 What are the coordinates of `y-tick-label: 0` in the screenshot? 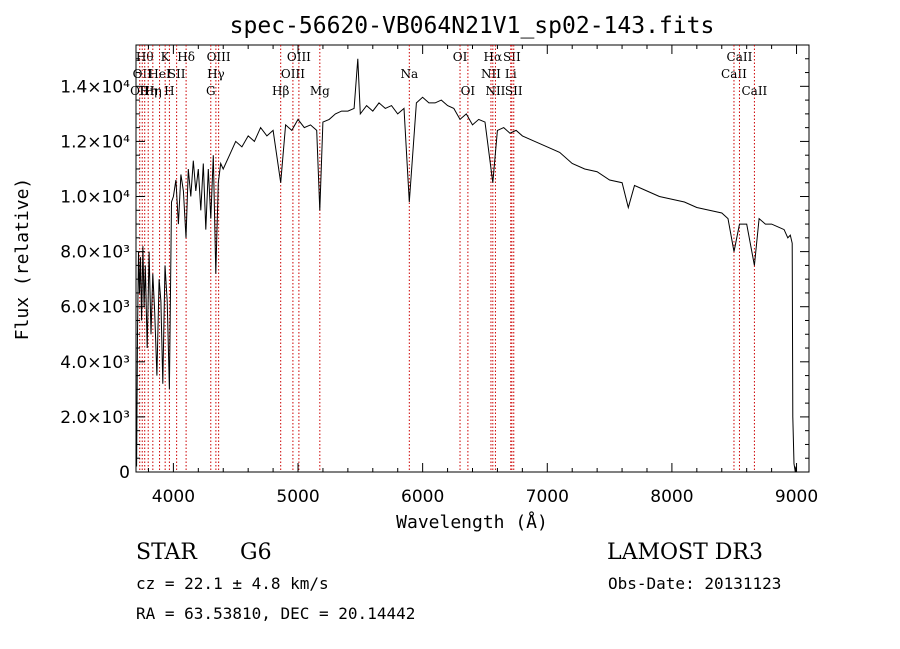 It's located at (124, 473).